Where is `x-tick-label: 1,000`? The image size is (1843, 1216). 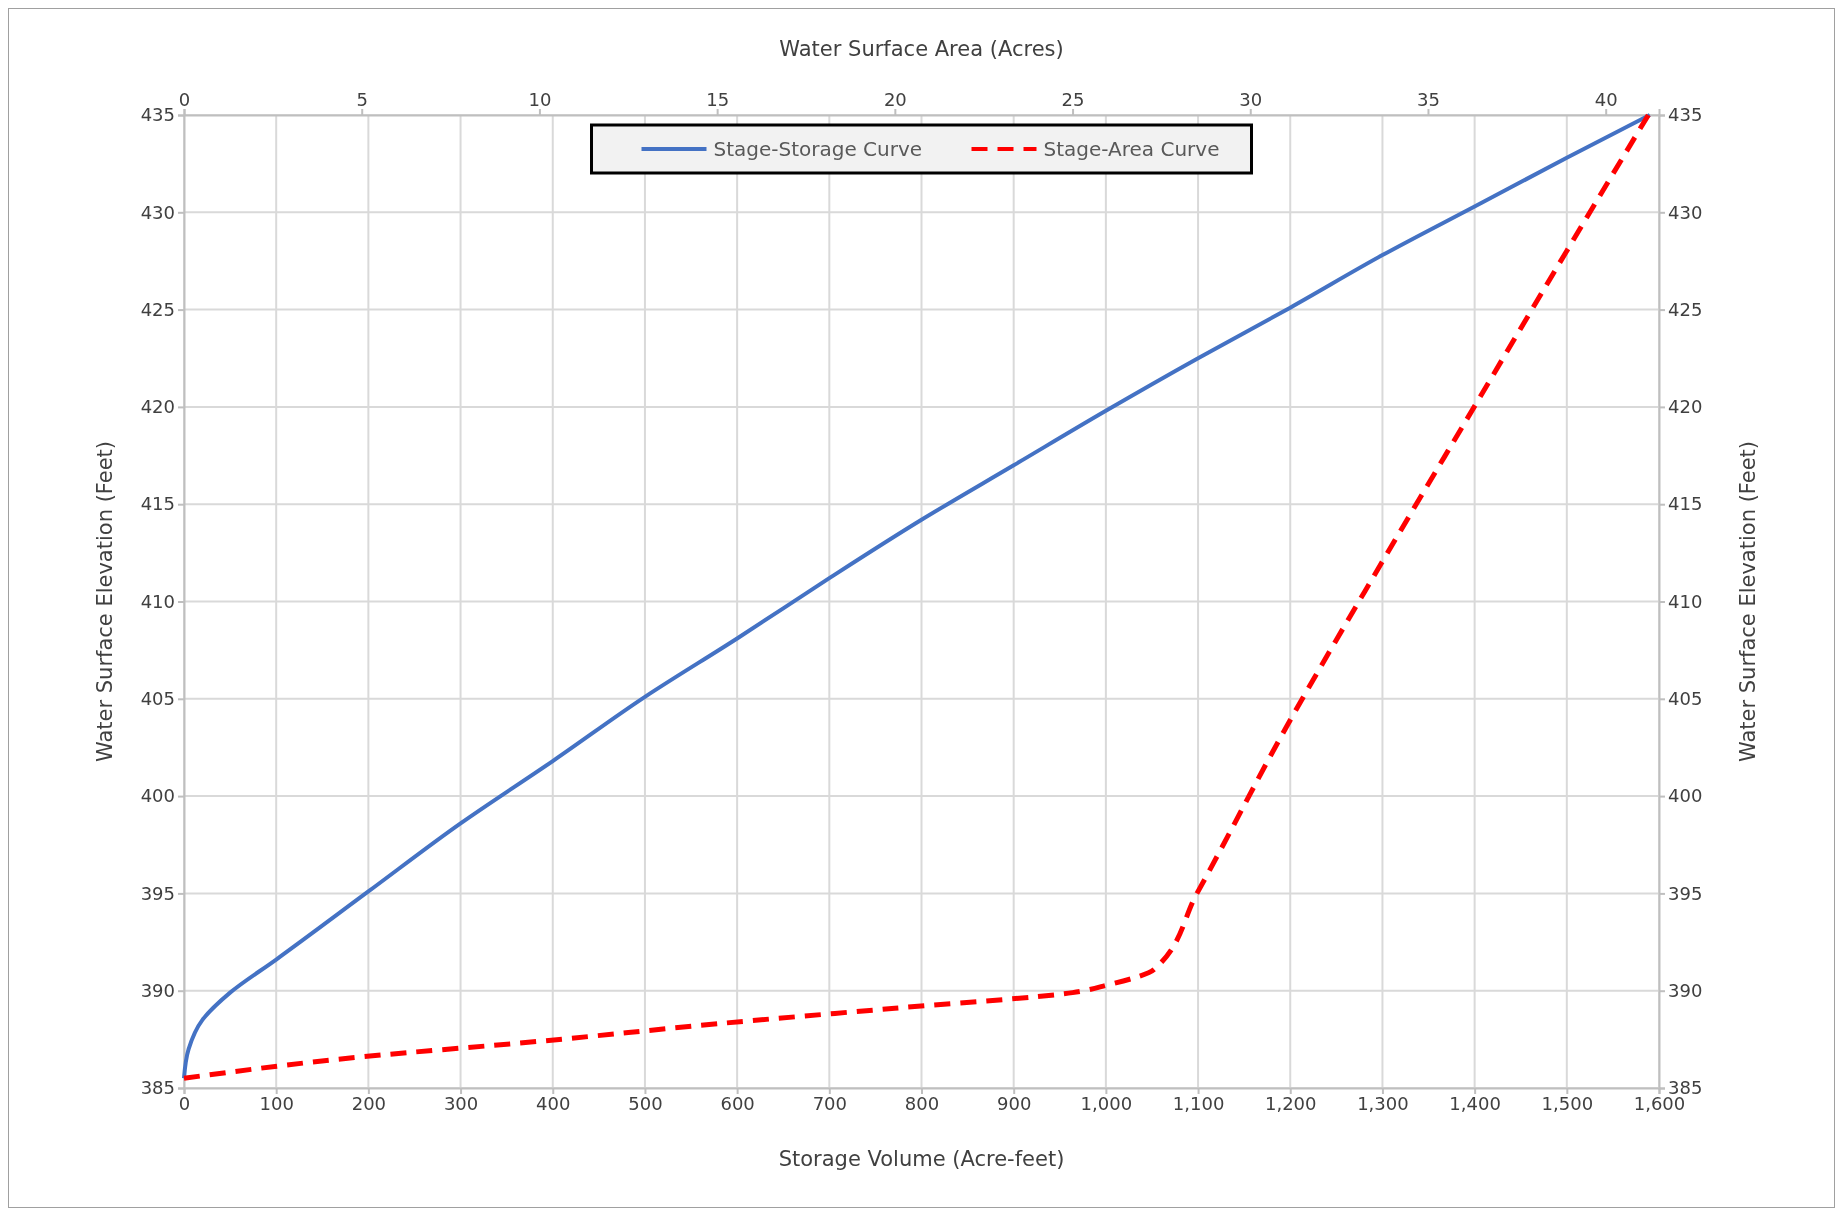 x-tick-label: 1,000 is located at coordinates (1106, 1103).